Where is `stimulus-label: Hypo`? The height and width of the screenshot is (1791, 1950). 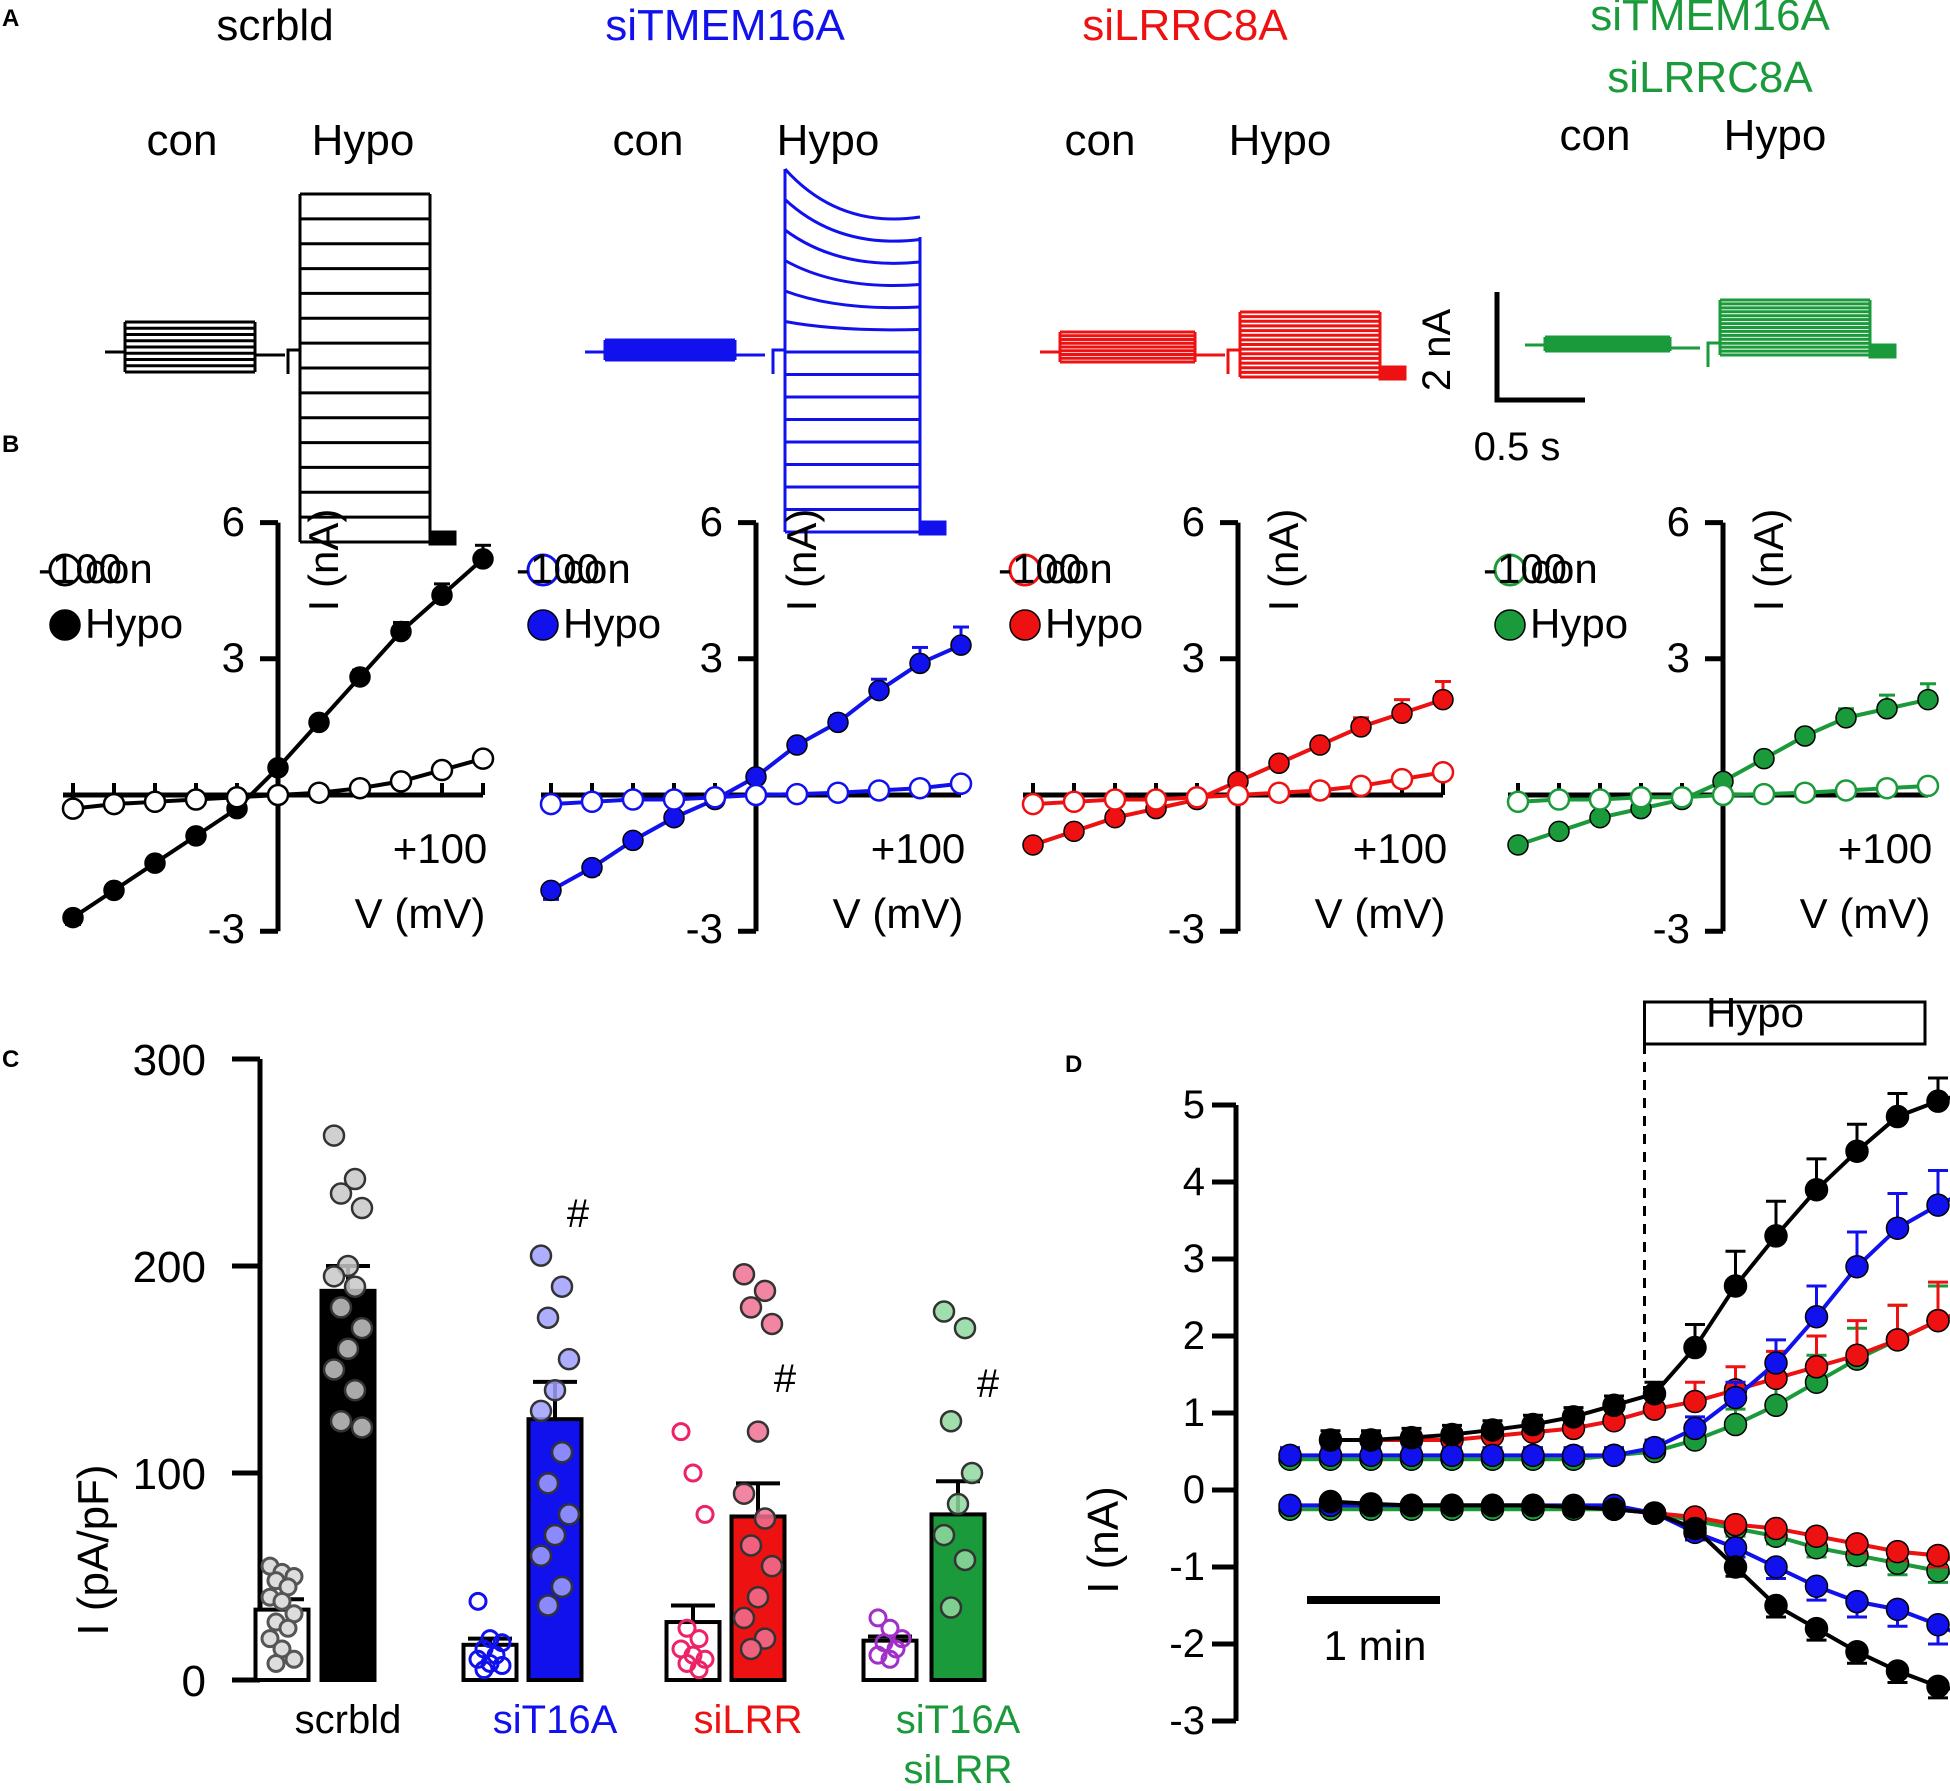
stimulus-label: Hypo is located at coordinates (1755, 1012).